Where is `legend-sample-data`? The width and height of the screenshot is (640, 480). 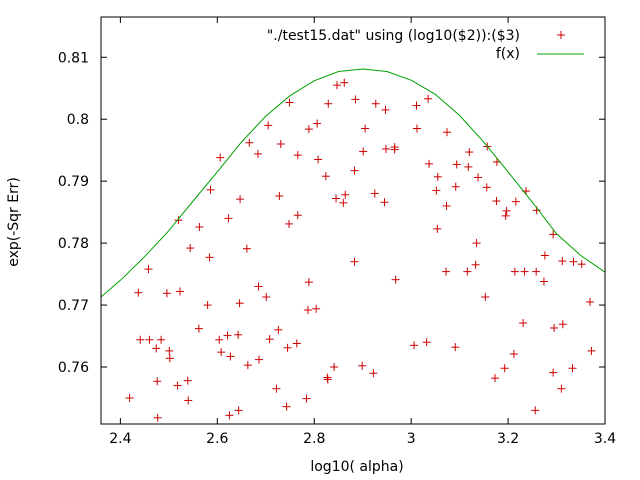
legend-sample-data is located at coordinates (561, 35).